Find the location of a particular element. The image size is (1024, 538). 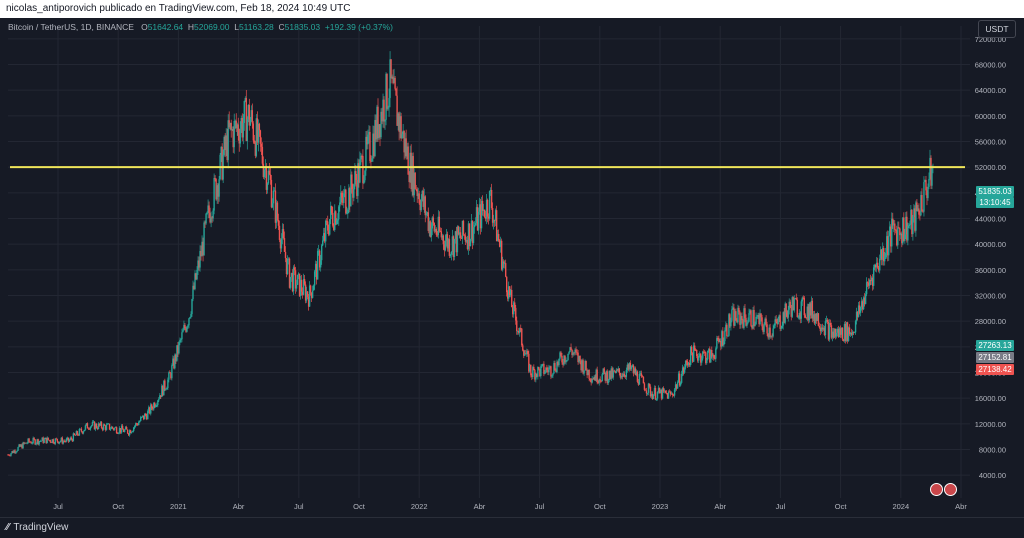

tradingview-logo: ⁄⁄ TradingView is located at coordinates (37, 528).